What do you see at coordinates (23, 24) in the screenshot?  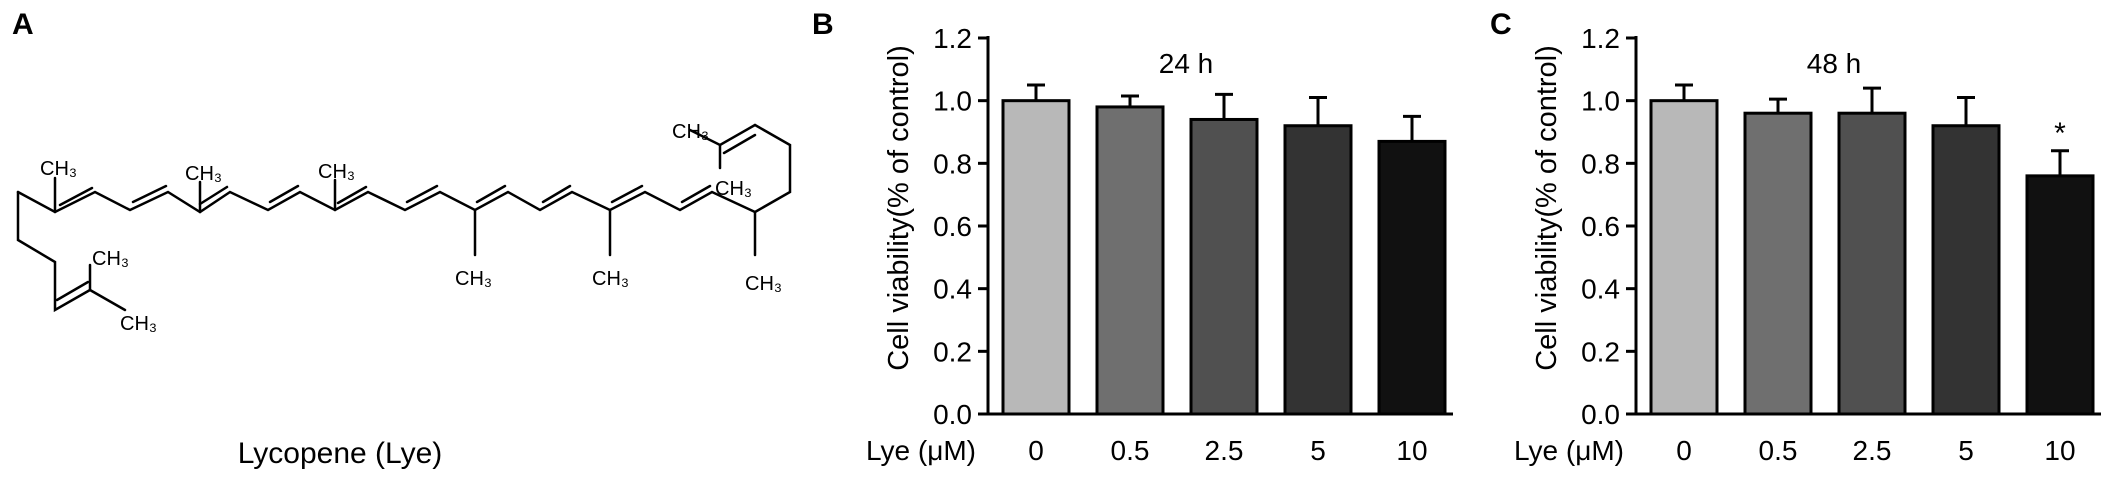 I see `panel-a-letter: A` at bounding box center [23, 24].